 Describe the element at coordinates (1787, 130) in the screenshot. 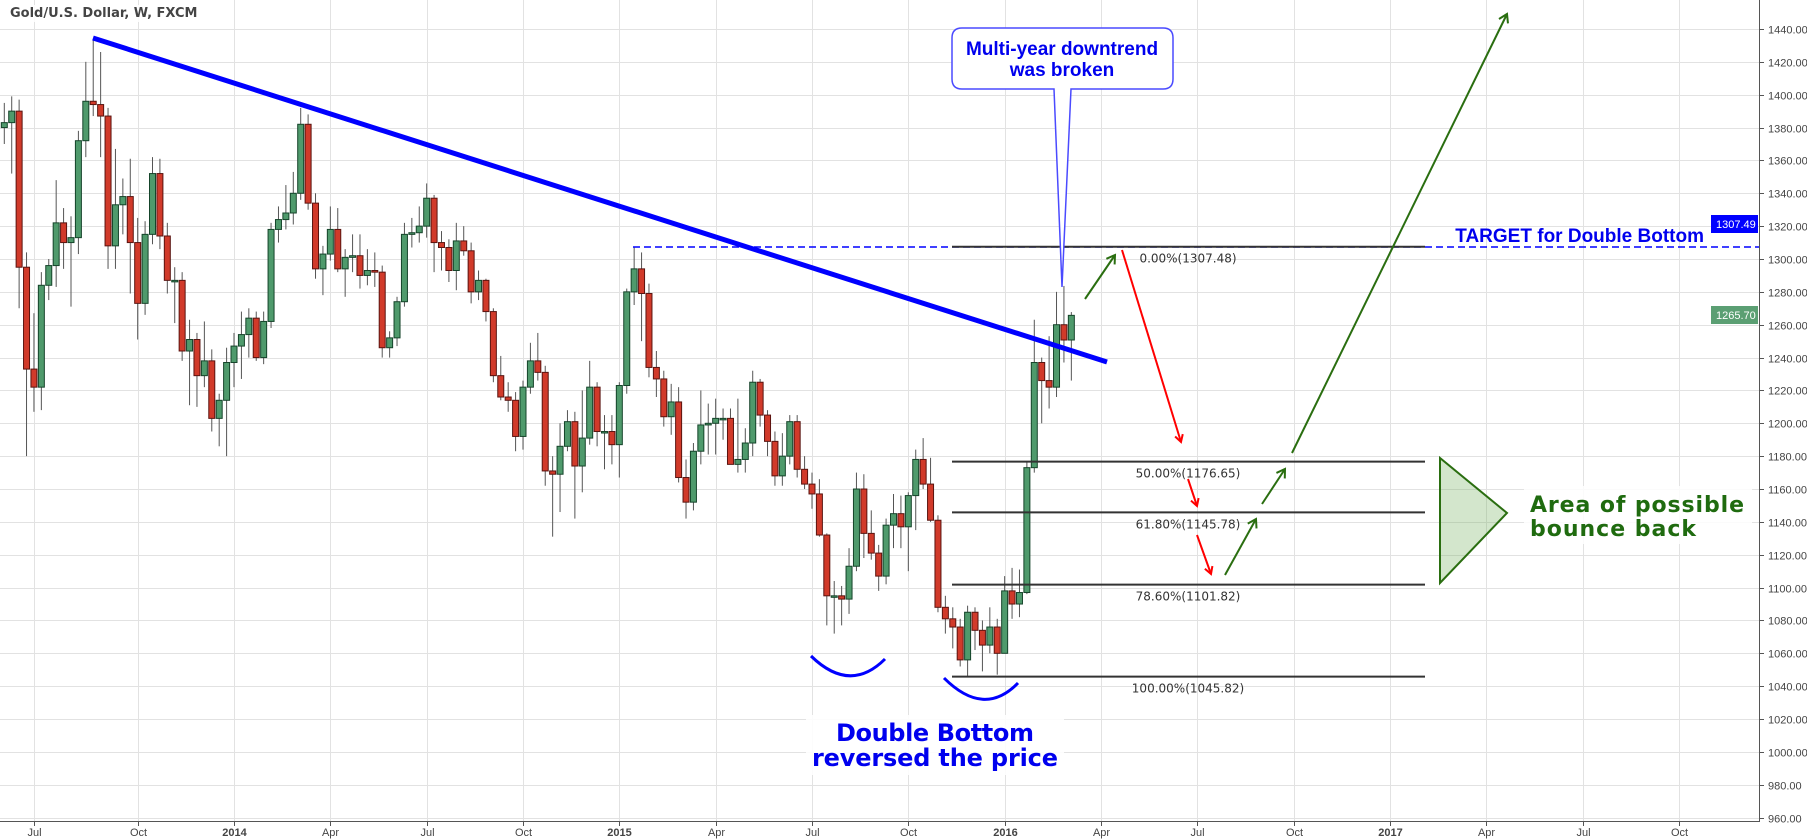

I see `price-tick-label: 1380.00` at that location.